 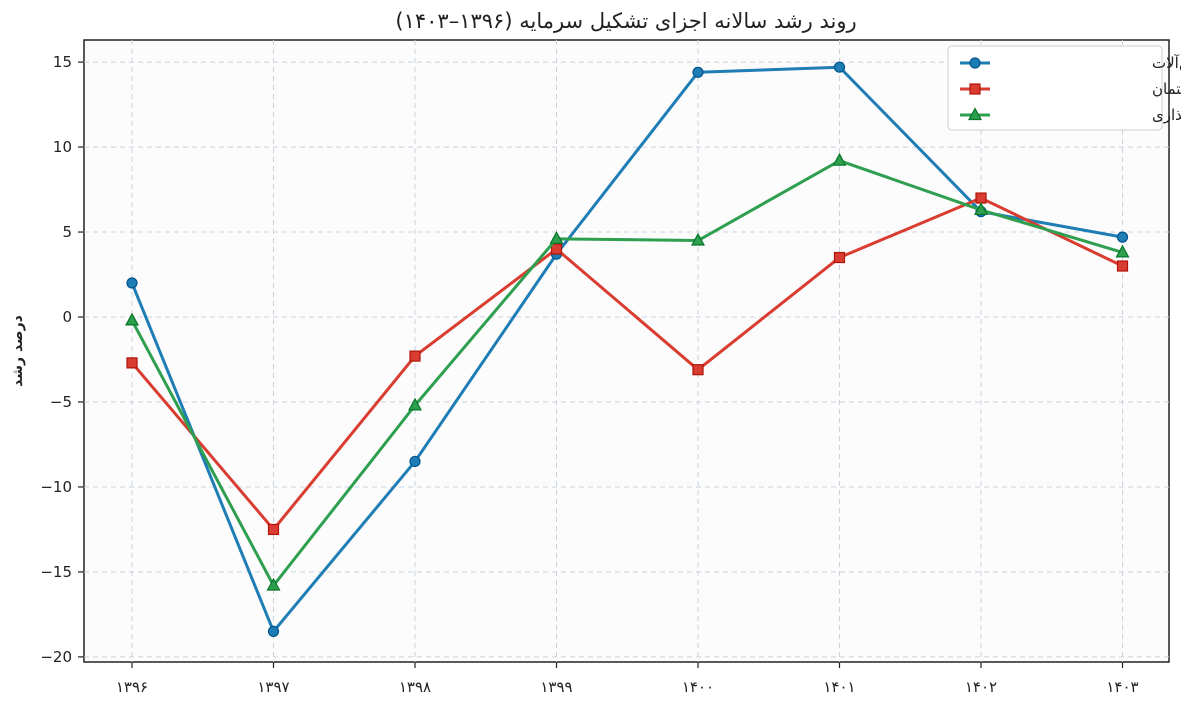 I want to click on legend-label: رشد کل سرمایه‌گذاری, so click(x=1166, y=115).